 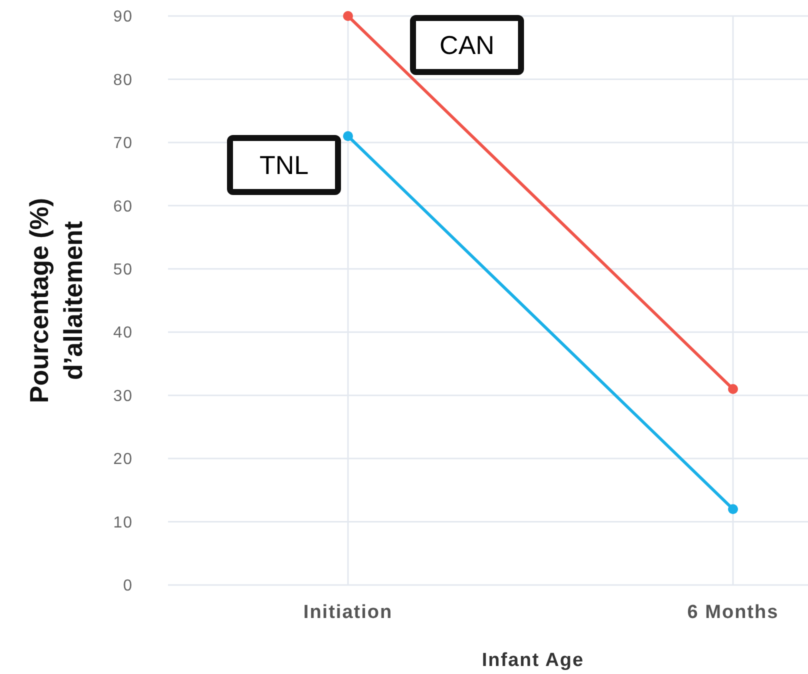 What do you see at coordinates (123, 17) in the screenshot?
I see `y-tick-label: 90` at bounding box center [123, 17].